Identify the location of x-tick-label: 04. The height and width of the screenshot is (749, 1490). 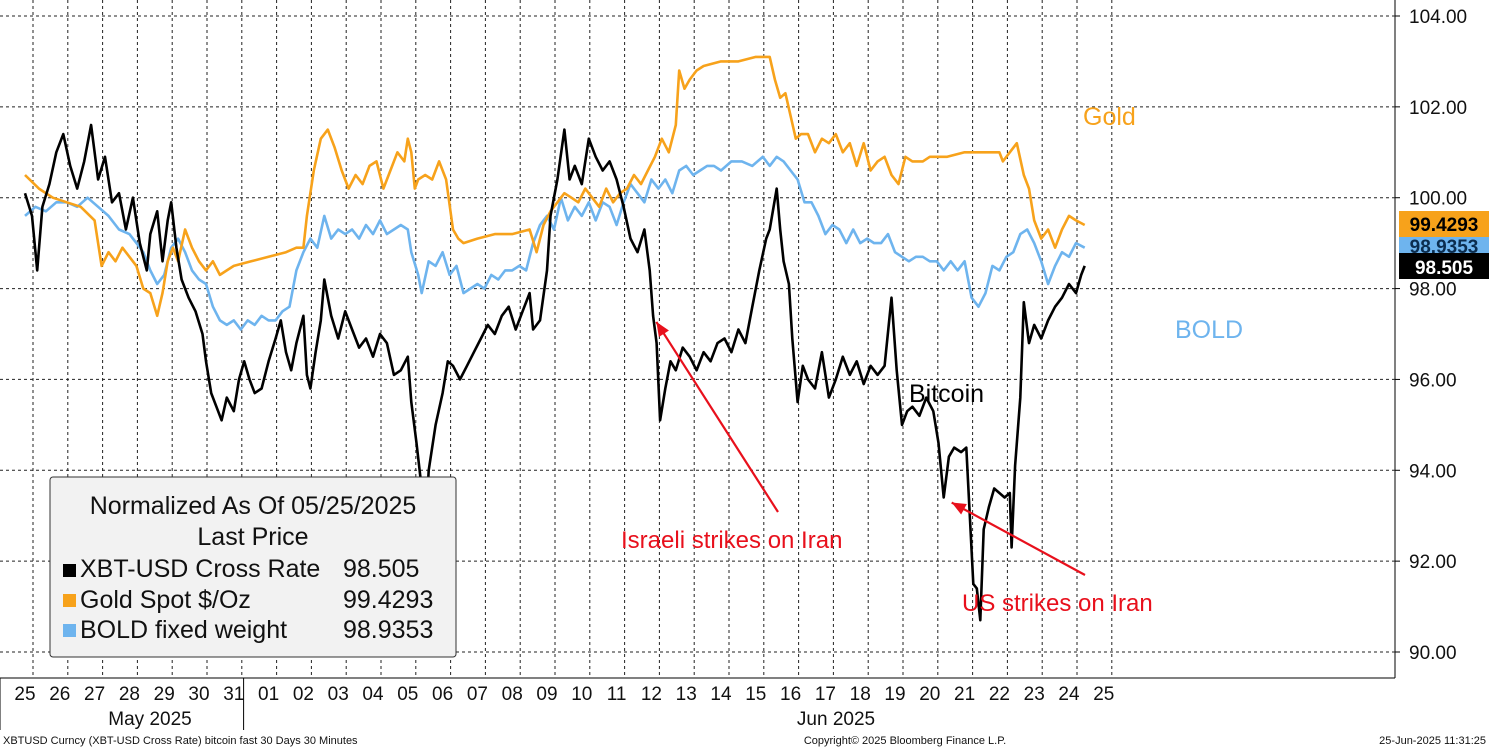
(373, 694).